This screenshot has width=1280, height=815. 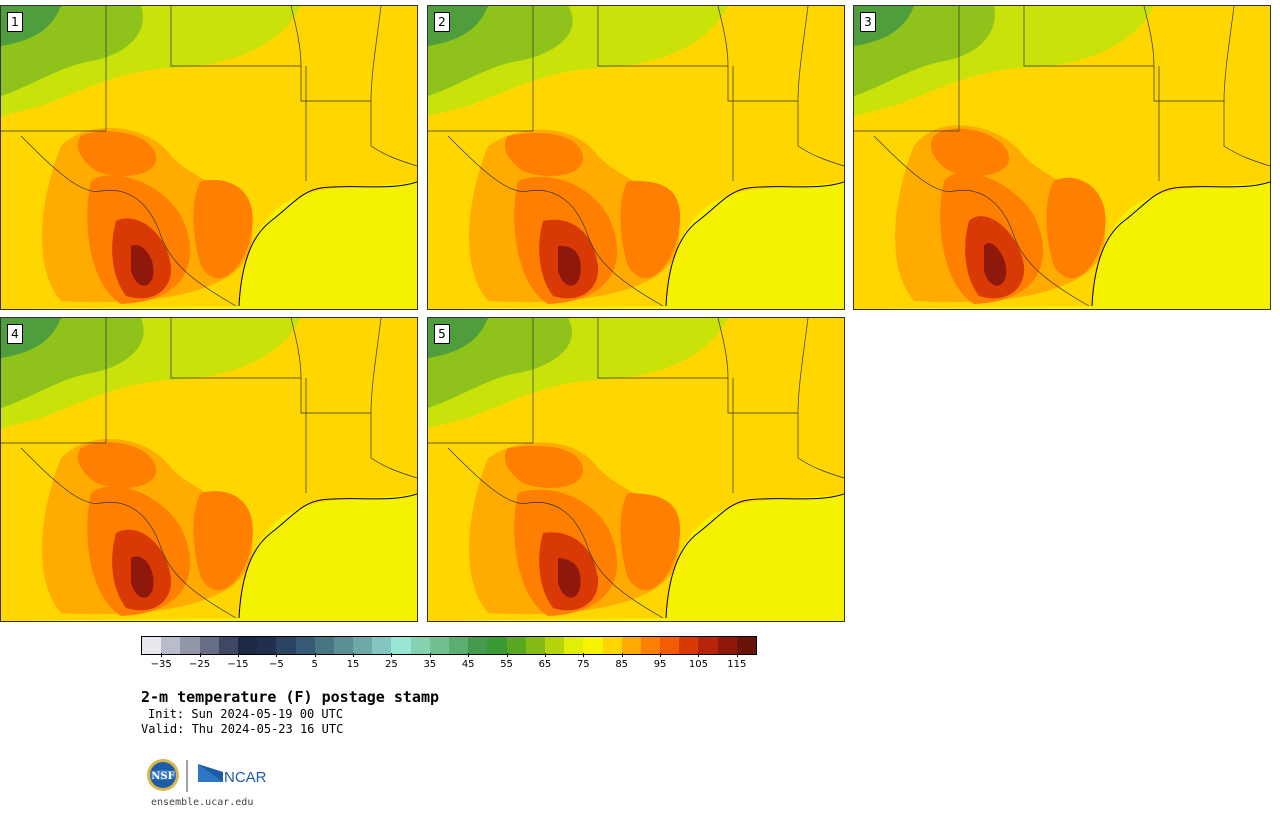 I want to click on map-panel-2: 2, so click(x=636, y=157).